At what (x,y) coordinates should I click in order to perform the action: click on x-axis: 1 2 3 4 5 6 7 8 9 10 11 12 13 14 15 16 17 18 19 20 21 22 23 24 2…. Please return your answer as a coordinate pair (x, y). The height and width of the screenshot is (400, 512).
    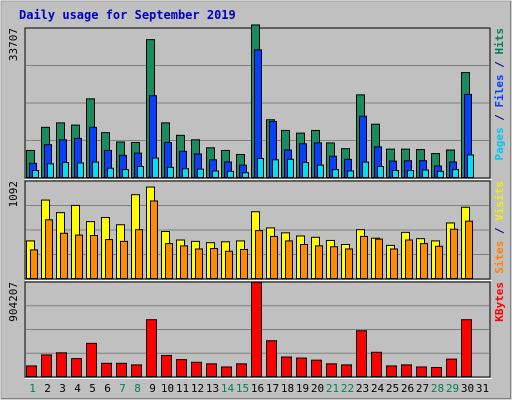
    Looking at the image, I should click on (259, 388).